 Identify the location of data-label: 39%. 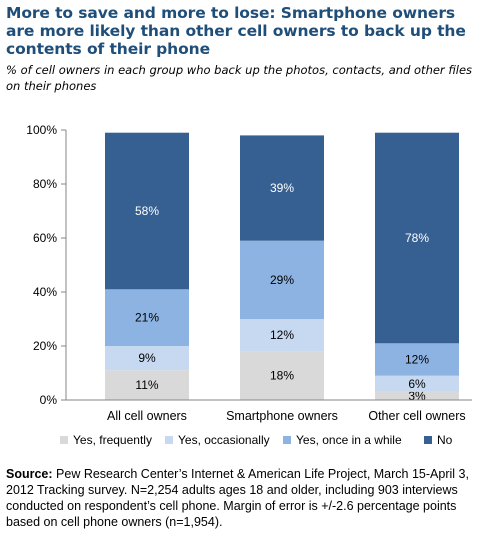
(282, 188).